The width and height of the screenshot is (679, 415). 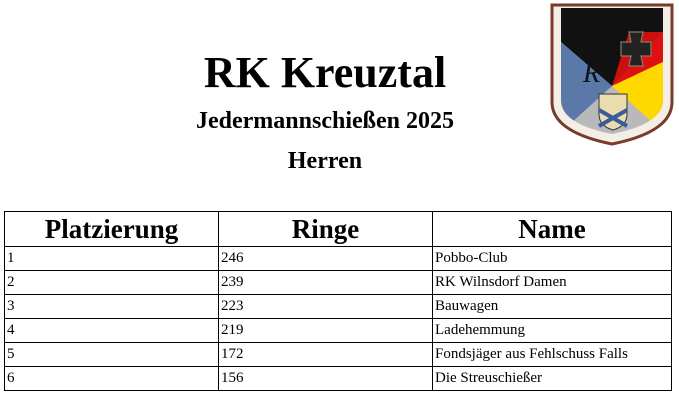 What do you see at coordinates (552, 330) in the screenshot?
I see `name-cell: Ladehemmung` at bounding box center [552, 330].